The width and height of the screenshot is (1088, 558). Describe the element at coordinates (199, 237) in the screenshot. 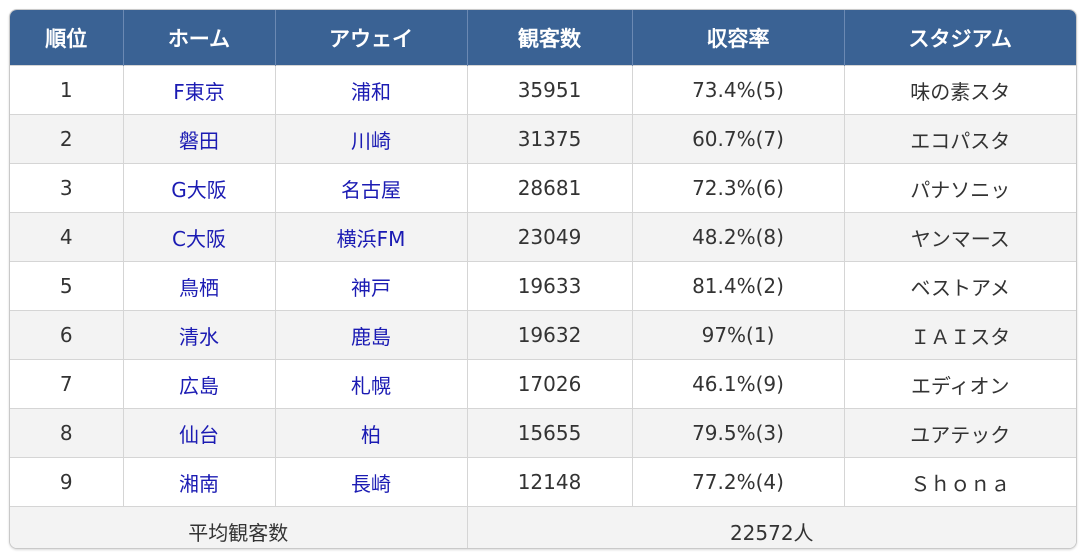

I see `home-team-link: C大阪` at that location.